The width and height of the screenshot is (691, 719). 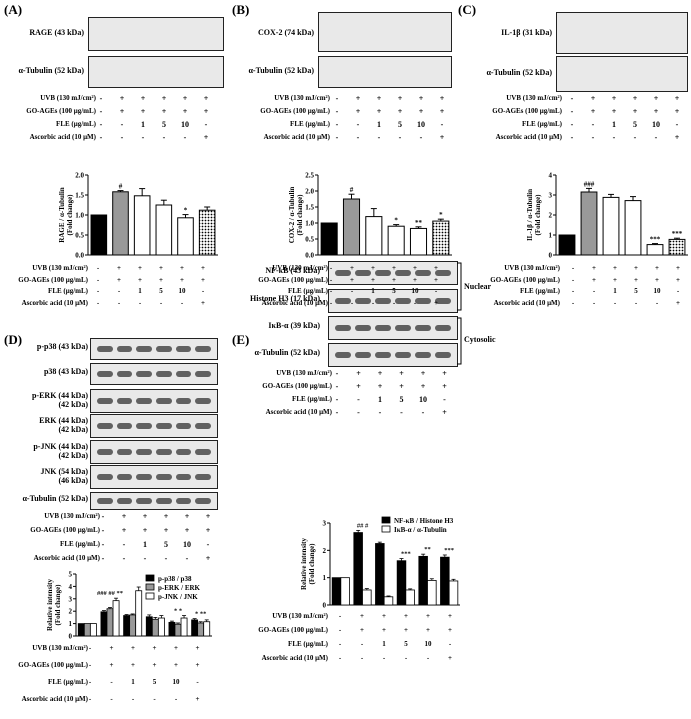 I want to click on chart-b-annotation: *, so click(x=441, y=215).